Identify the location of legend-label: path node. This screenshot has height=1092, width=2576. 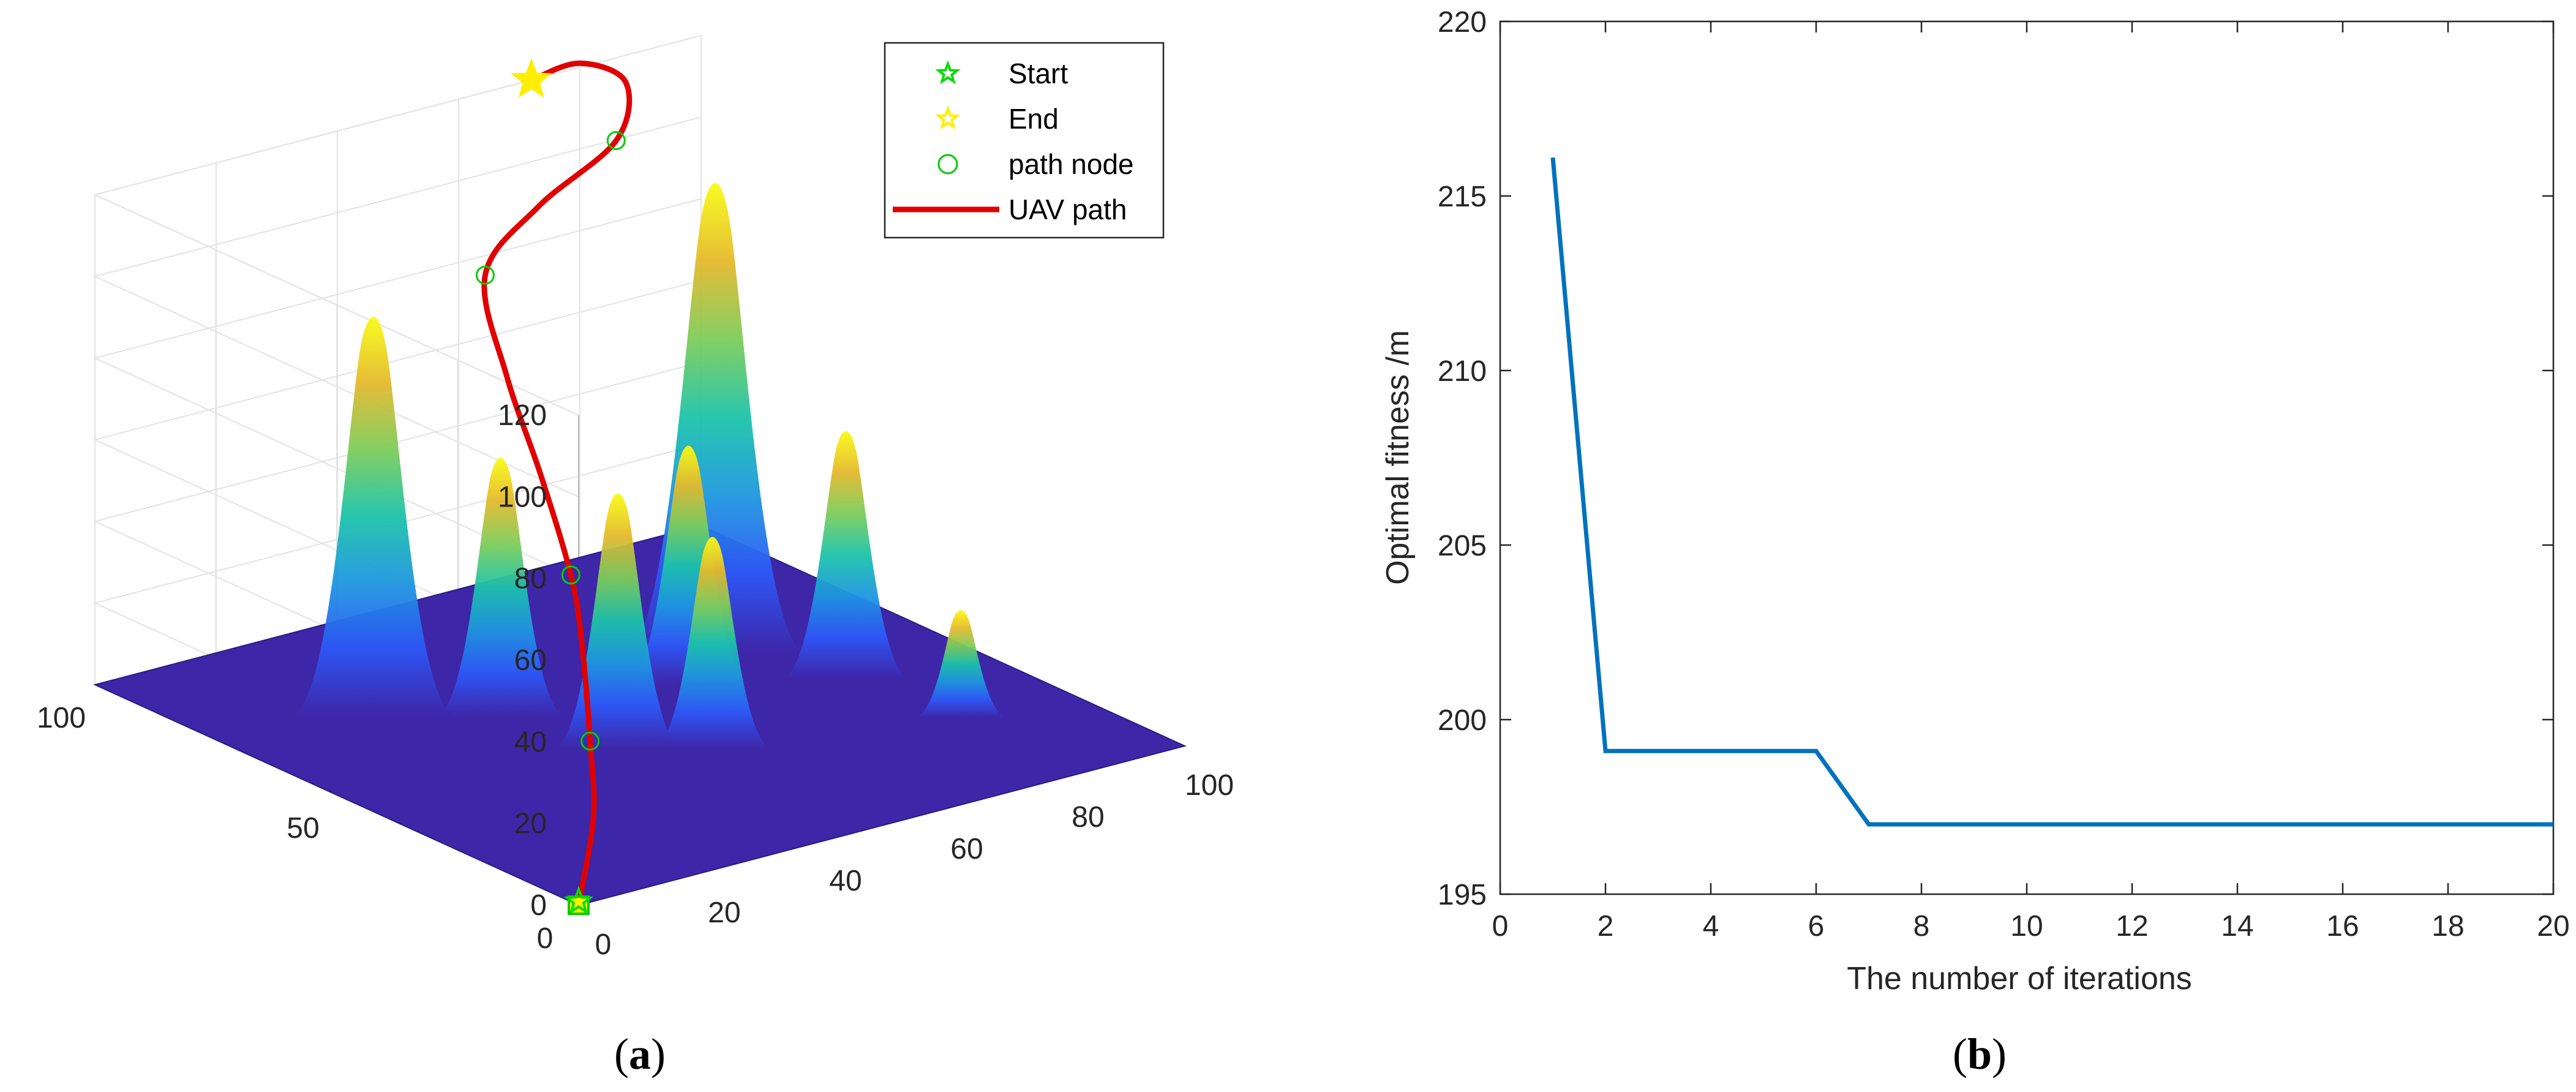
(1071, 164).